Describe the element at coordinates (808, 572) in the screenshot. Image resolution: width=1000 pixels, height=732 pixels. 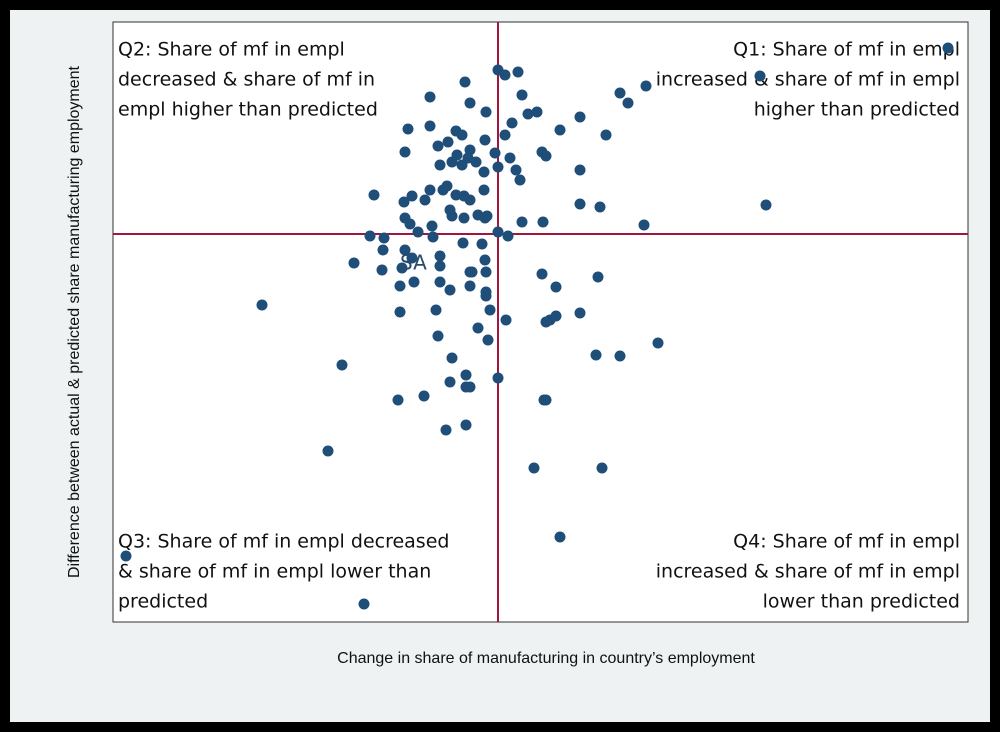
I see `quadrant-label: increased & share of mf in empl` at that location.